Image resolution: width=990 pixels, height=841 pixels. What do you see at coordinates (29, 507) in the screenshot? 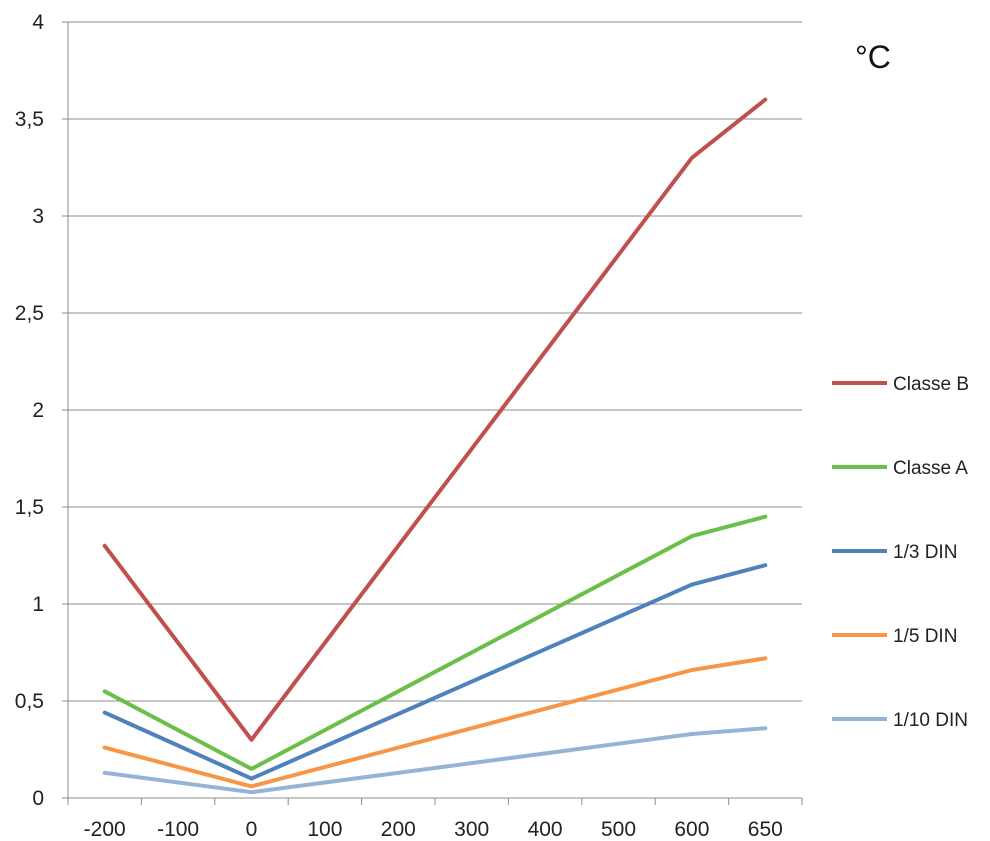
I see `y-tick-label: 1,5` at bounding box center [29, 507].